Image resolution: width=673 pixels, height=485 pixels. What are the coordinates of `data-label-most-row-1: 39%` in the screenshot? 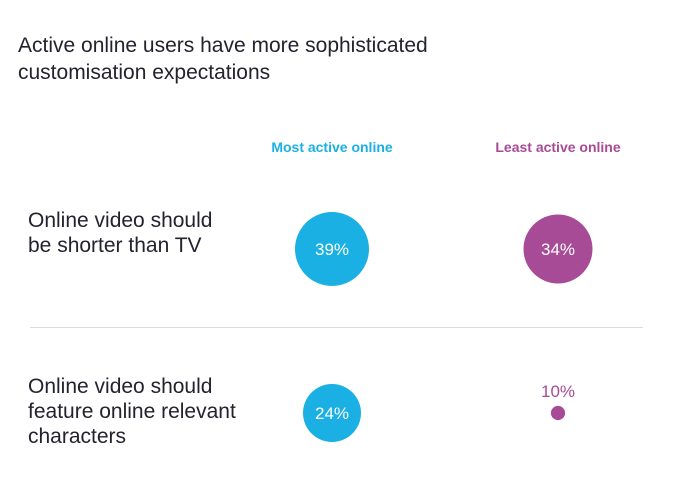 It's located at (332, 249).